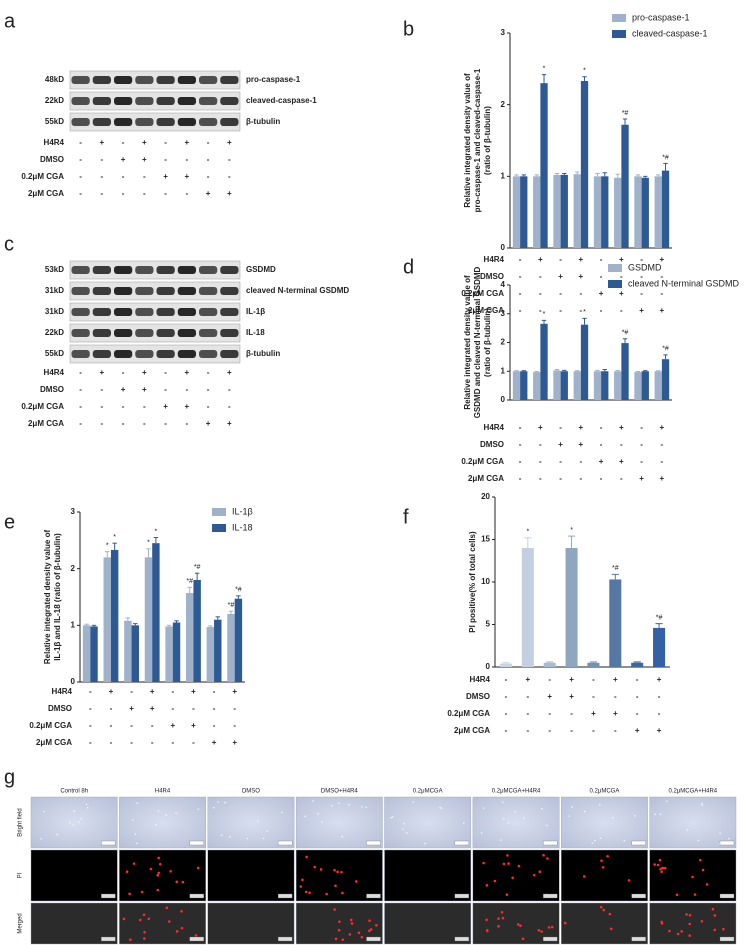  Describe the element at coordinates (255, 311) in the screenshot. I see `band-name: IL-1β` at that location.